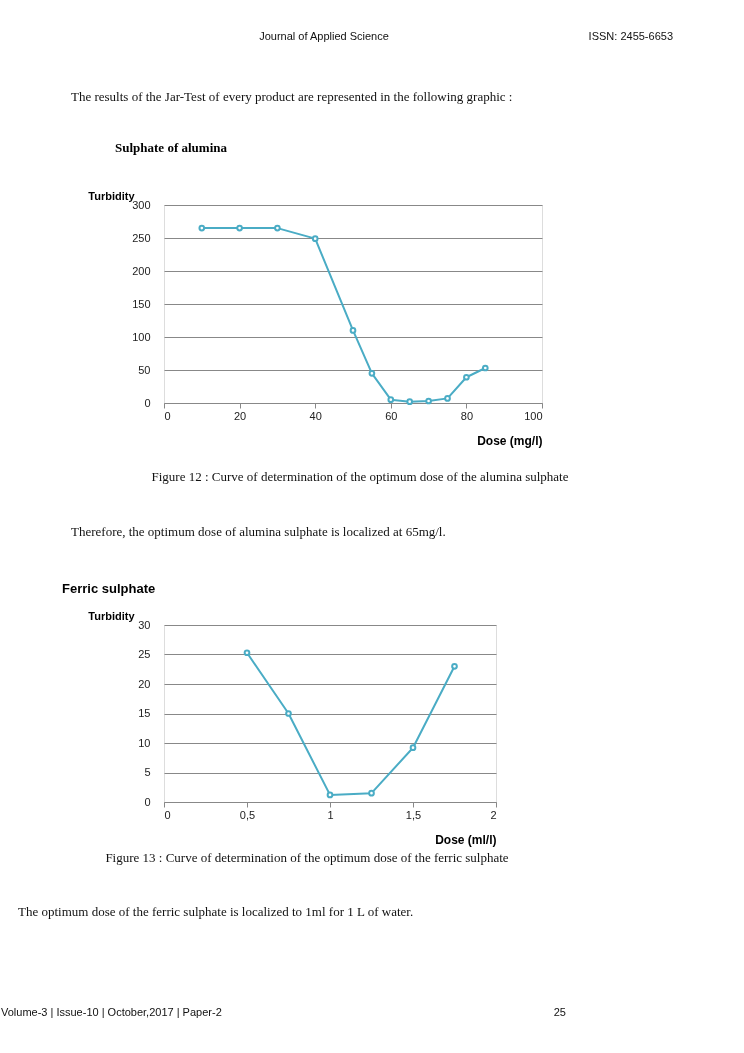  Describe the element at coordinates (467, 415) in the screenshot. I see `x-tick-label: 80` at that location.